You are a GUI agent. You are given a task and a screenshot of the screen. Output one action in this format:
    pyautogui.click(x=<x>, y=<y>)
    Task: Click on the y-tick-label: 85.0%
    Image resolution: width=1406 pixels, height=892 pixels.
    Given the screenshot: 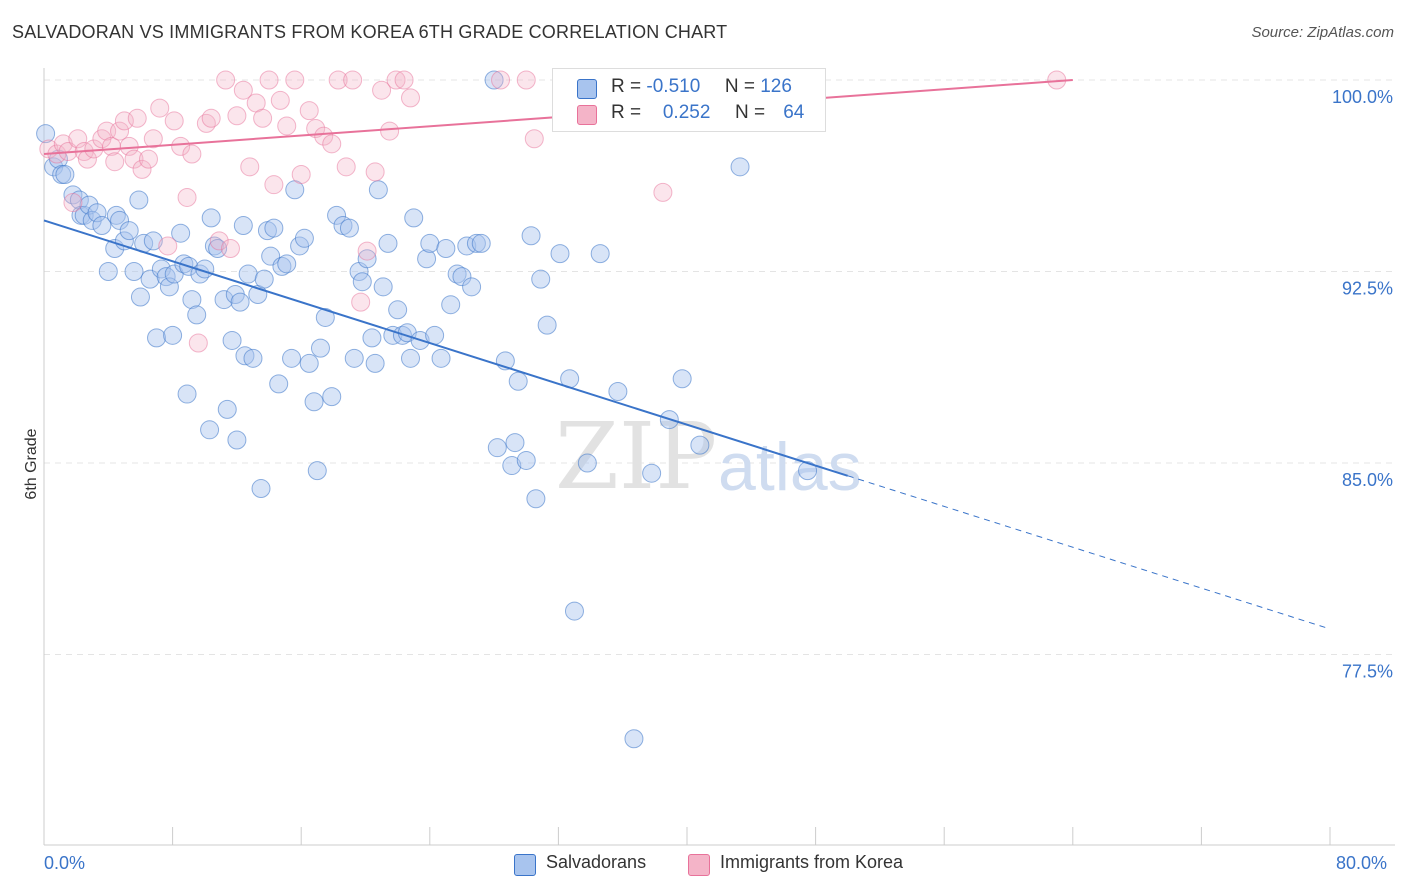 What is the action you would take?
    pyautogui.click(x=1367, y=480)
    